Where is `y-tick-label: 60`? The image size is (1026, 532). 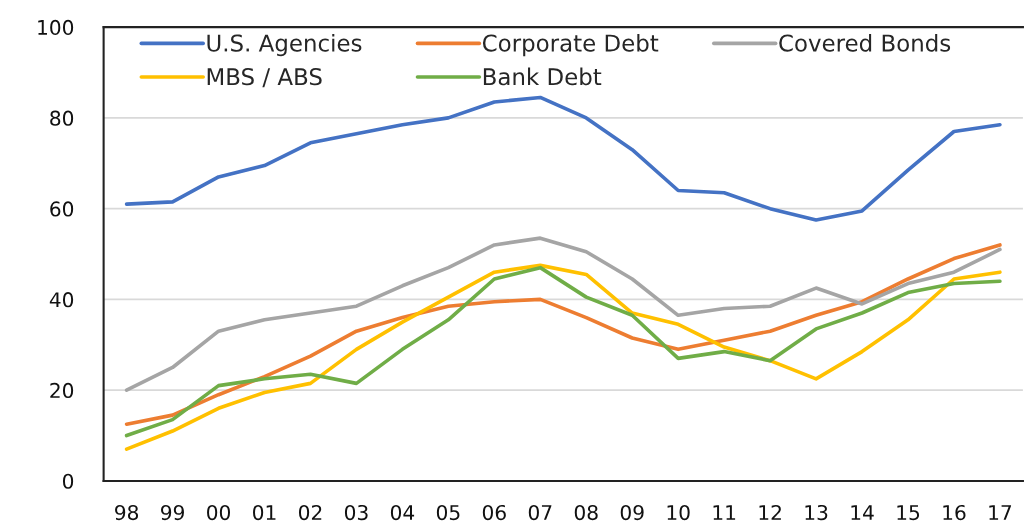
y-tick-label: 60 is located at coordinates (62, 209).